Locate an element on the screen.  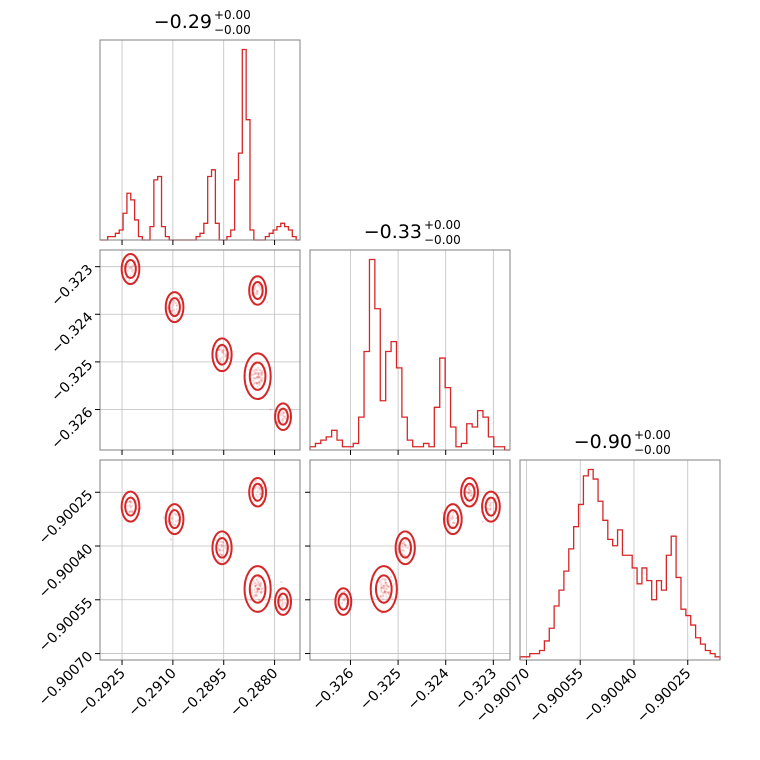
contour-outer-B is located at coordinates (174, 519).